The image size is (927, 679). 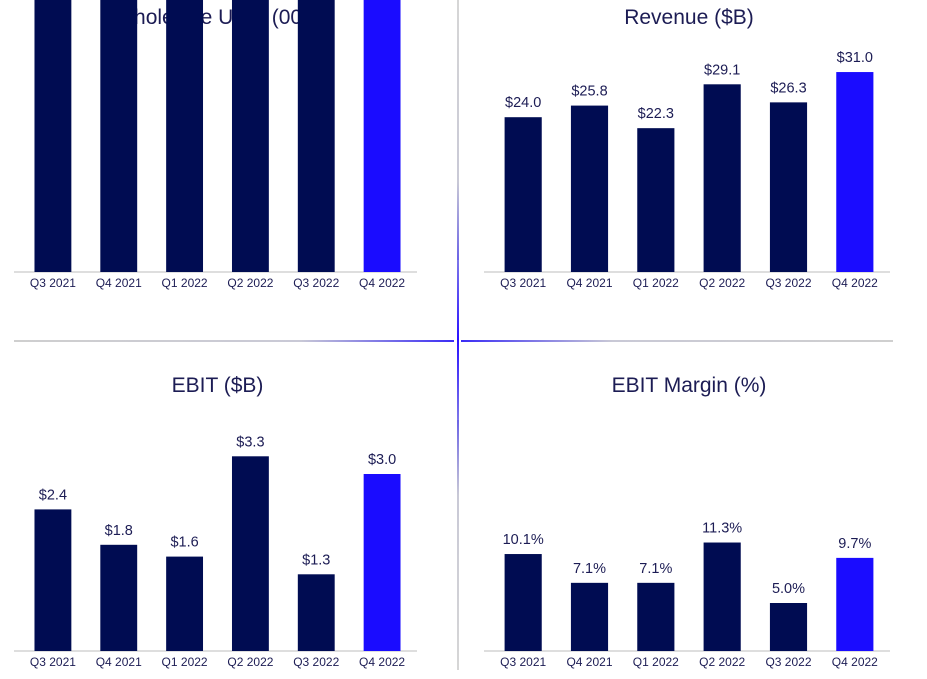 I want to click on data-label: $25.8, so click(x=589, y=92).